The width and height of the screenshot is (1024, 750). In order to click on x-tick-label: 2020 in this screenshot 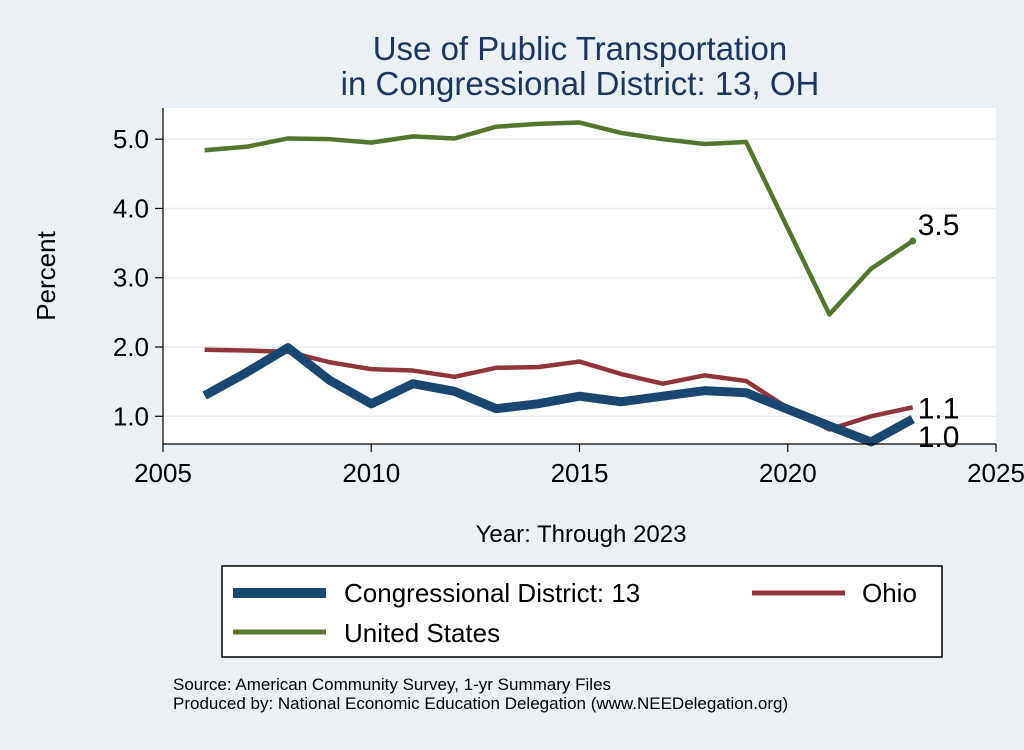, I will do `click(788, 473)`.